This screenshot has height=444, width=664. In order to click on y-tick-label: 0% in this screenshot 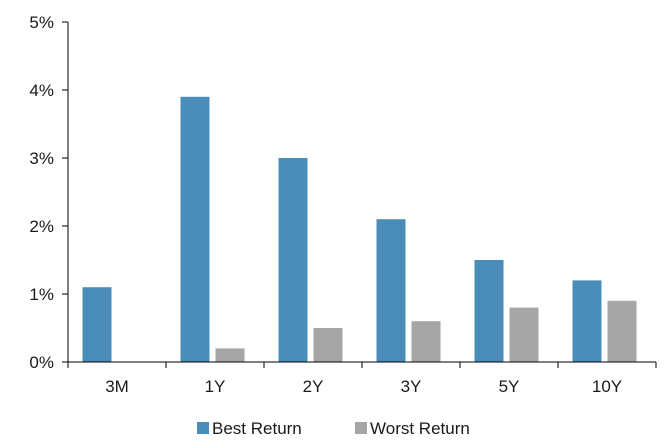, I will do `click(41, 362)`.